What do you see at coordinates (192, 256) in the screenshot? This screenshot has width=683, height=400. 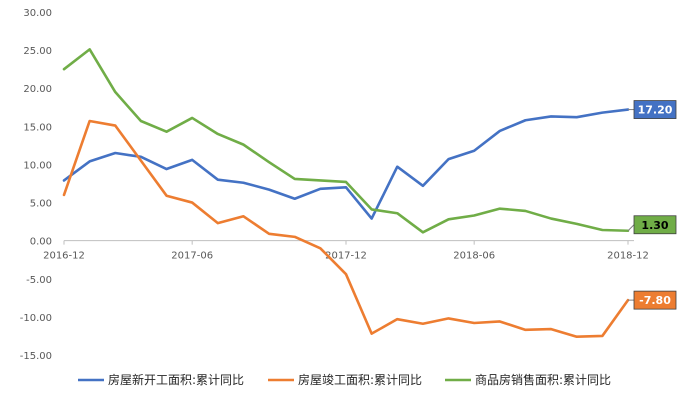 I see `x-tick-label: 2017-06` at bounding box center [192, 256].